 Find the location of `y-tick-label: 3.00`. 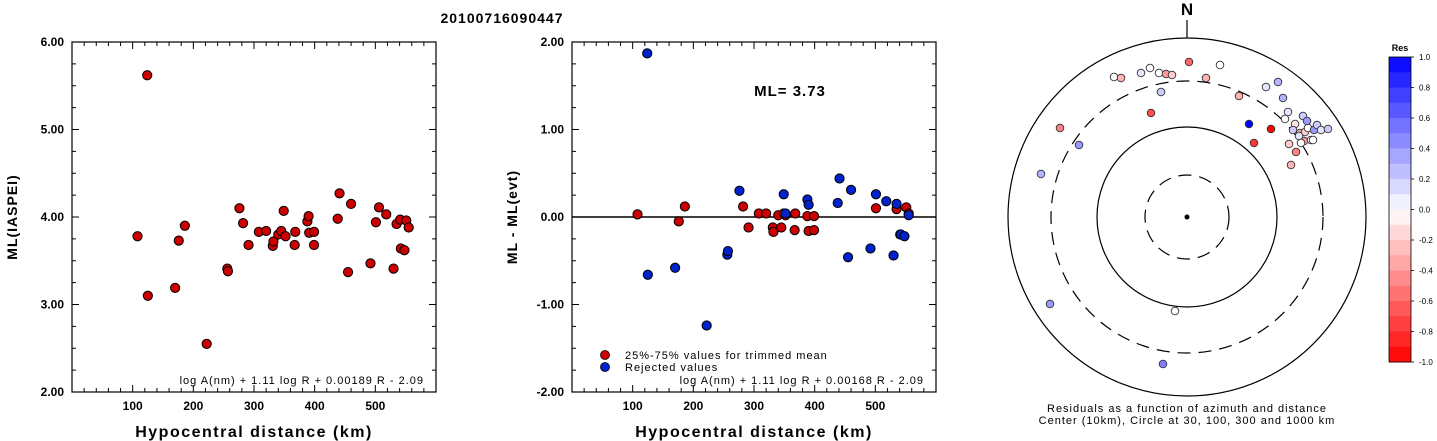

y-tick-label: 3.00 is located at coordinates (53, 305).